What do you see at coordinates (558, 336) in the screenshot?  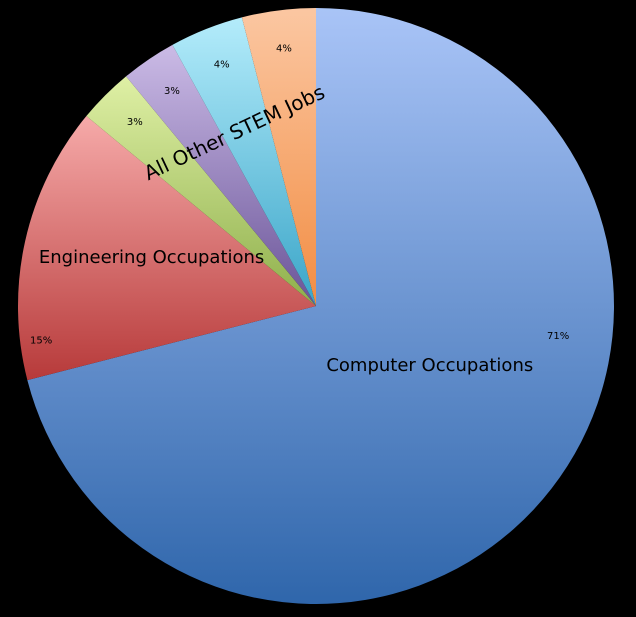 I see `pct-label-0: 71%` at bounding box center [558, 336].